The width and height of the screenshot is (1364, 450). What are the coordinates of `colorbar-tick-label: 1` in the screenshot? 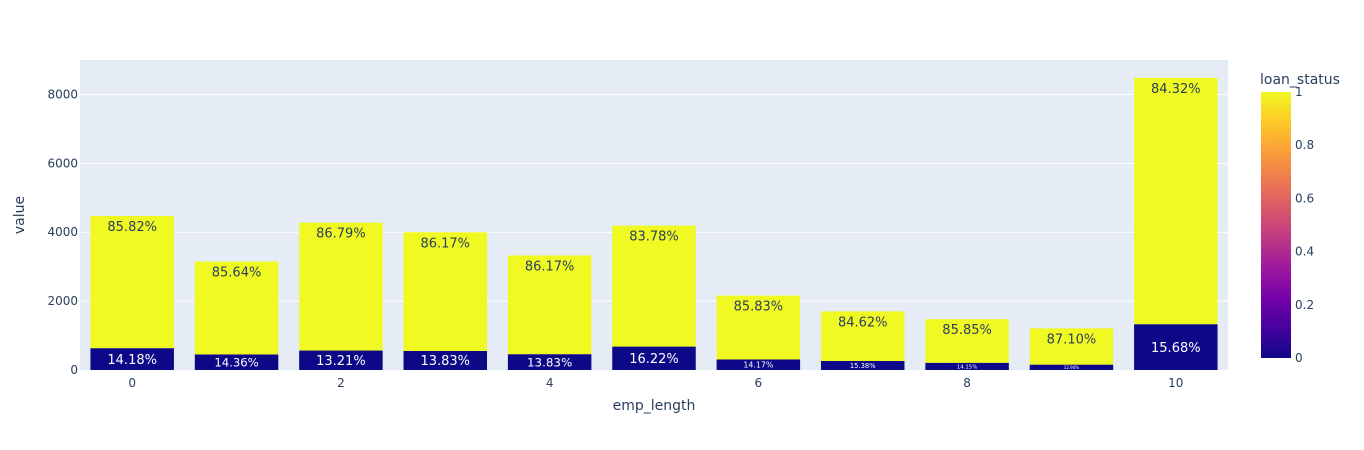 It's located at (1299, 92).